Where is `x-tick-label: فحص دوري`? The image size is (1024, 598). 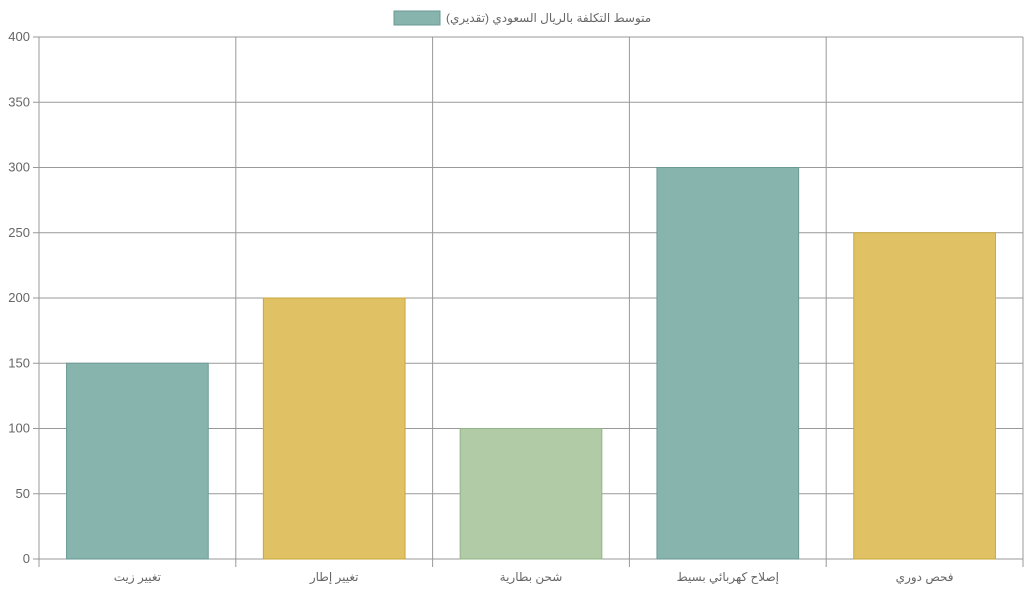
x-tick-label: فحص دوري is located at coordinates (925, 577).